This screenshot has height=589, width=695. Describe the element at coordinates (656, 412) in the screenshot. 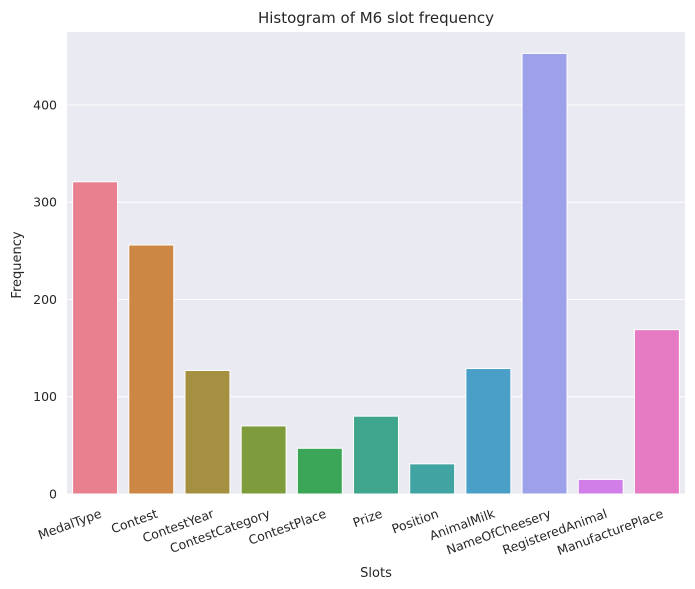

I see `bar-manufactureplace` at that location.